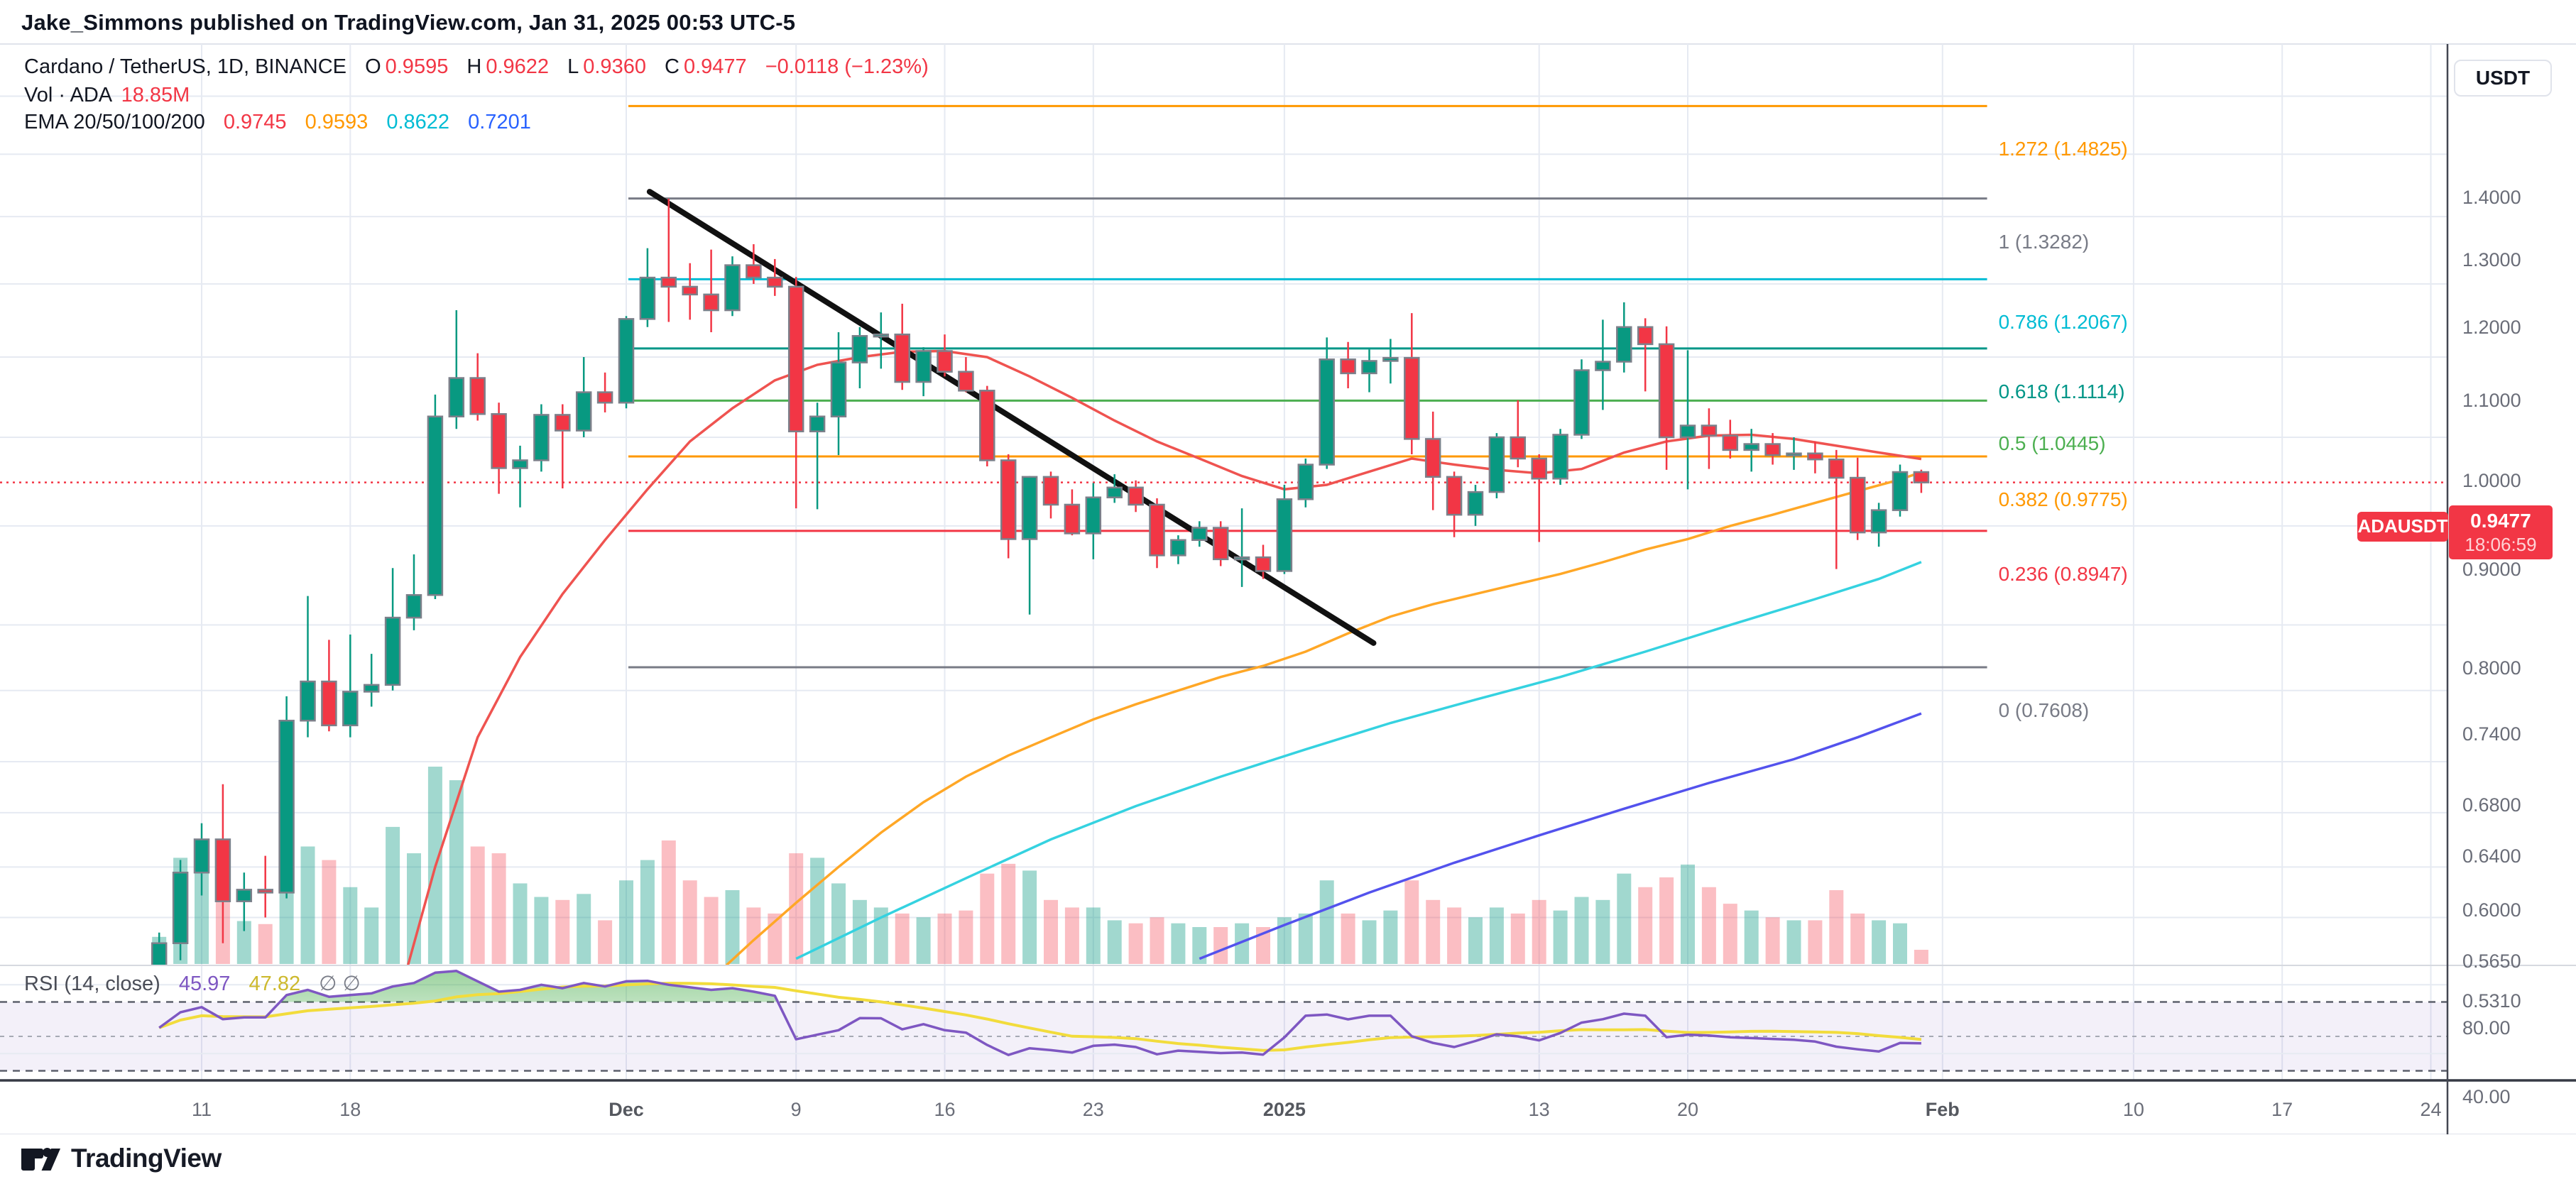 Image resolution: width=2576 pixels, height=1189 pixels. Describe the element at coordinates (155, 95) in the screenshot. I see `volume-value: 18.85M` at that location.